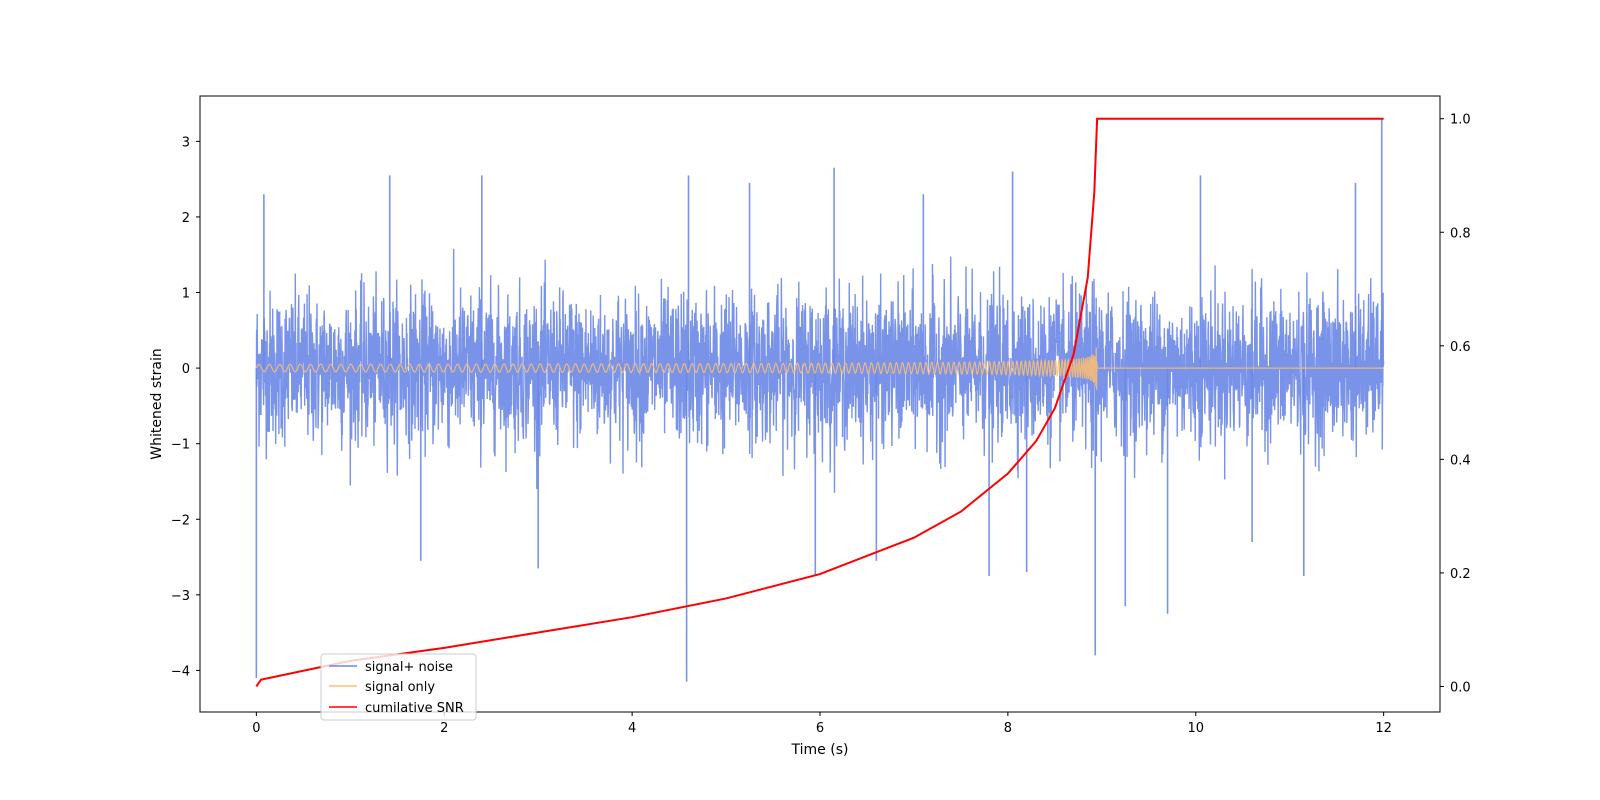  What do you see at coordinates (414, 708) in the screenshot?
I see `legend-label-cumulative-snr: cumilative SNR` at bounding box center [414, 708].